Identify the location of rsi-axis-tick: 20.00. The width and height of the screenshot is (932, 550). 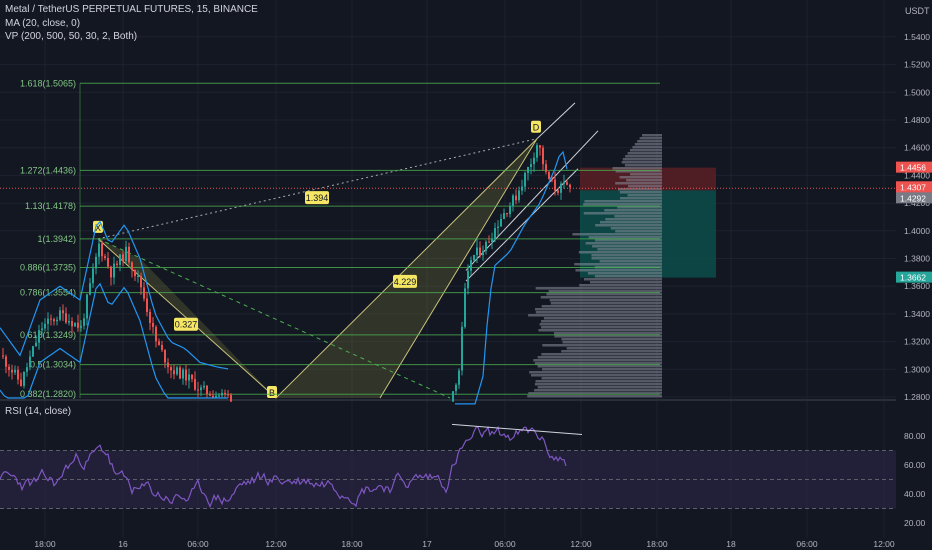
(915, 523).